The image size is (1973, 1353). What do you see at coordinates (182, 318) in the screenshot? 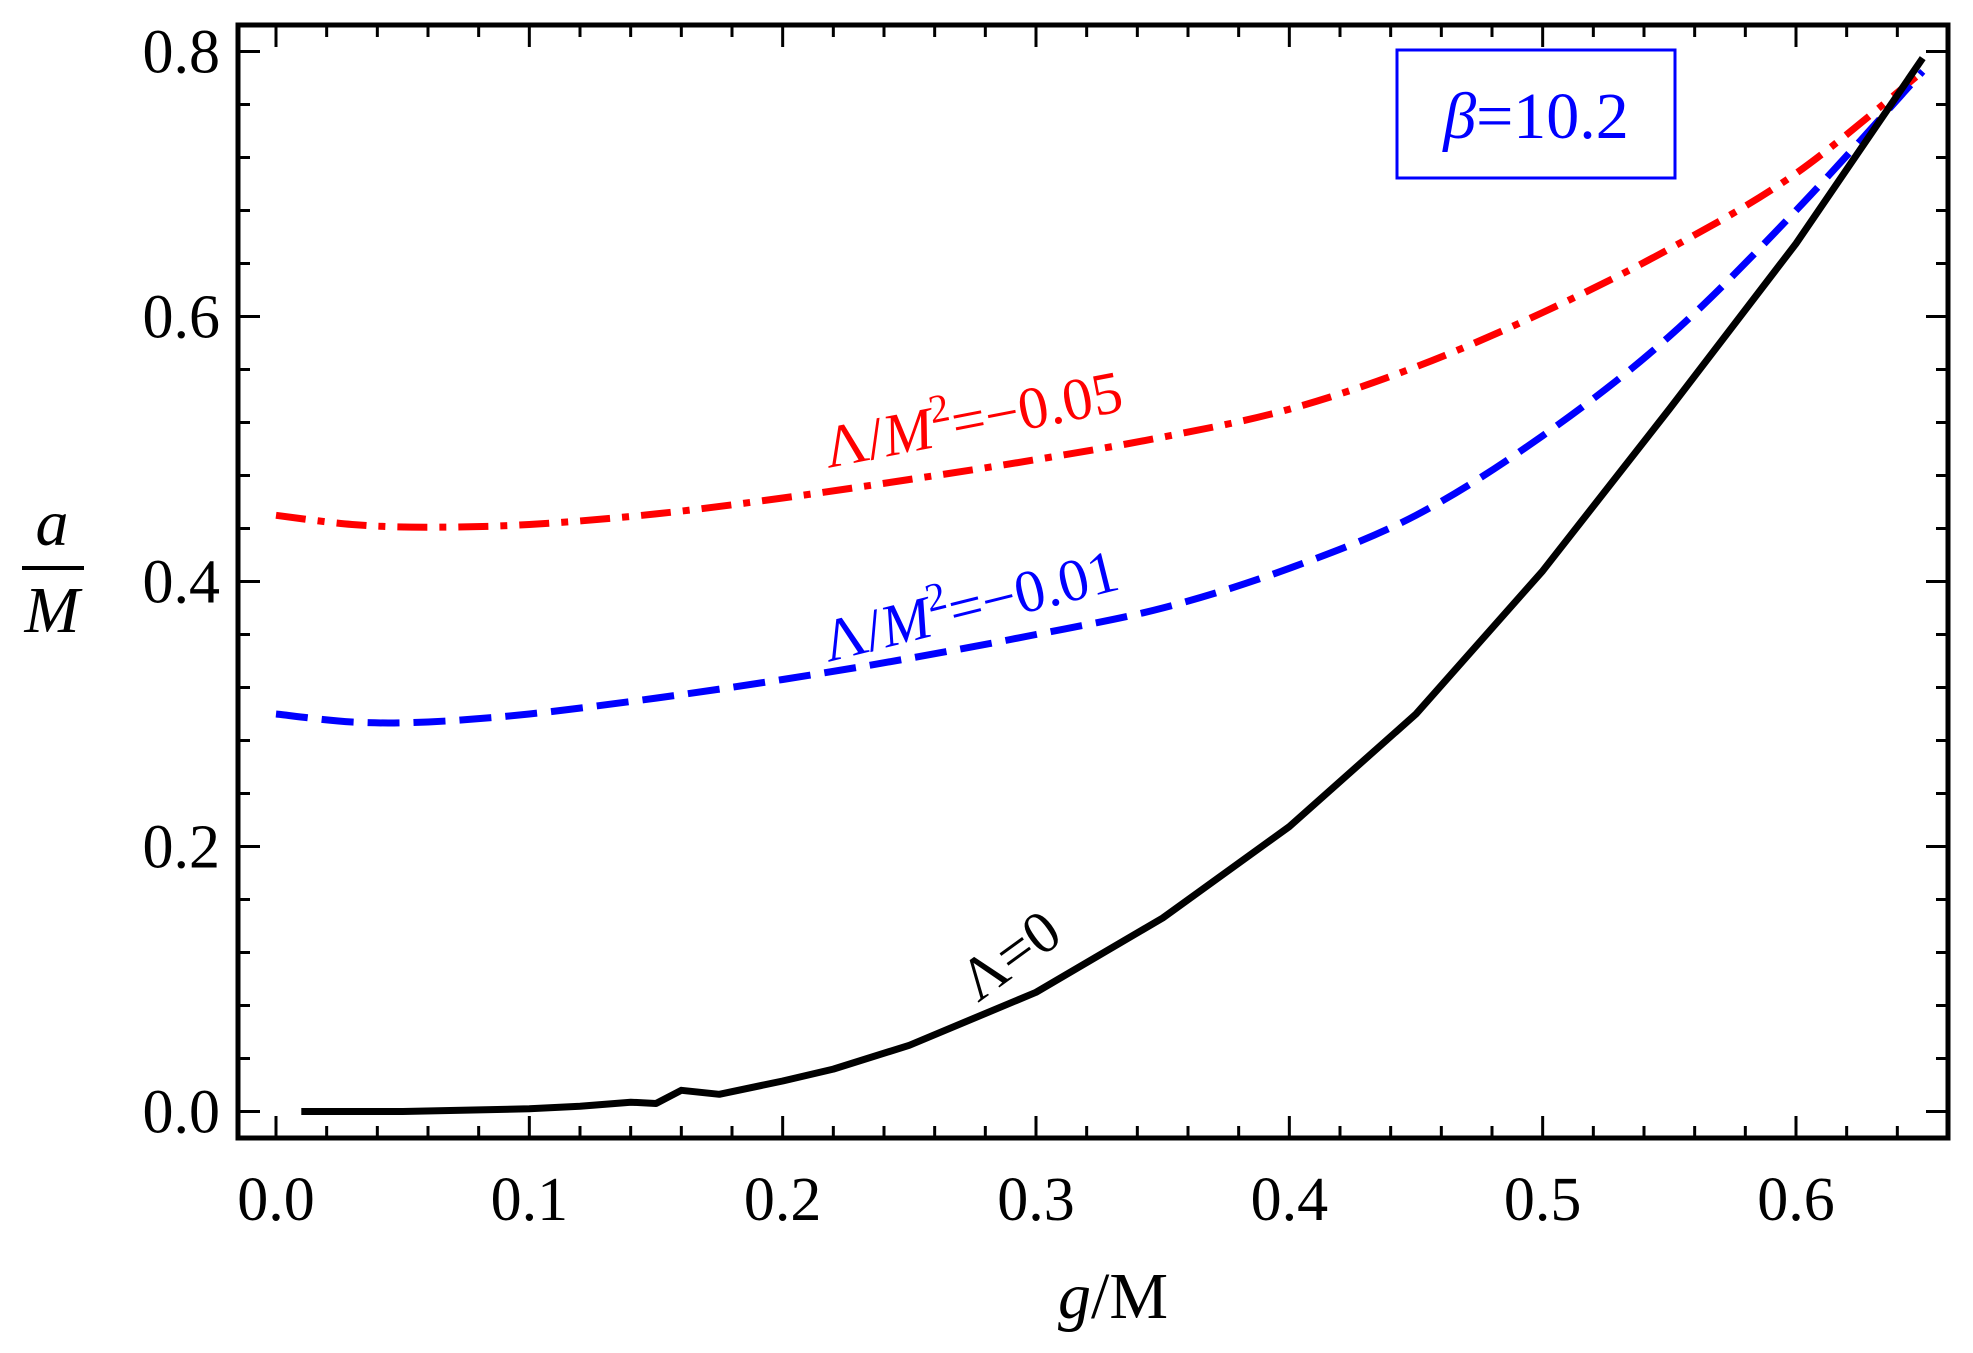
I see `y-tick-label: 0.6` at bounding box center [182, 318].